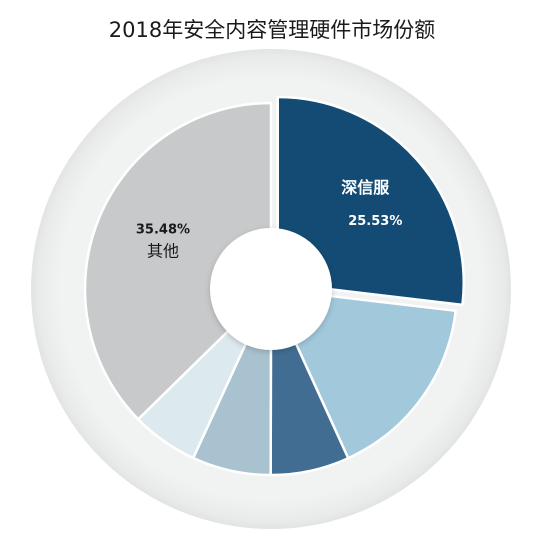  Describe the element at coordinates (272, 30) in the screenshot. I see `chart-title: 2018年安全内容管理硬件市场份额` at that location.